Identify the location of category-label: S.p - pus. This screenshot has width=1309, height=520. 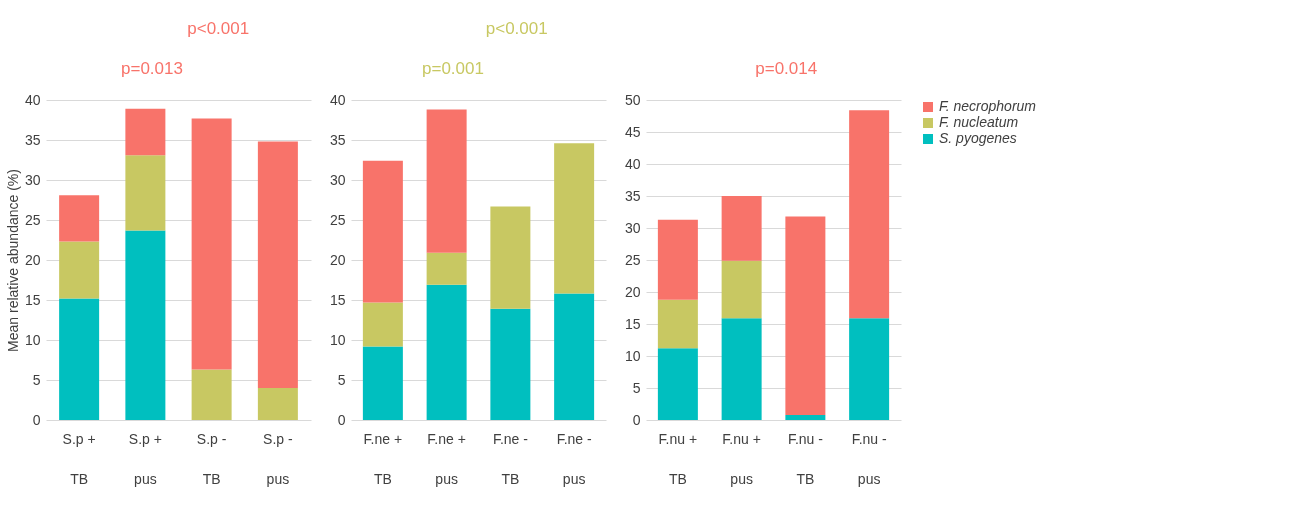
(278, 458).